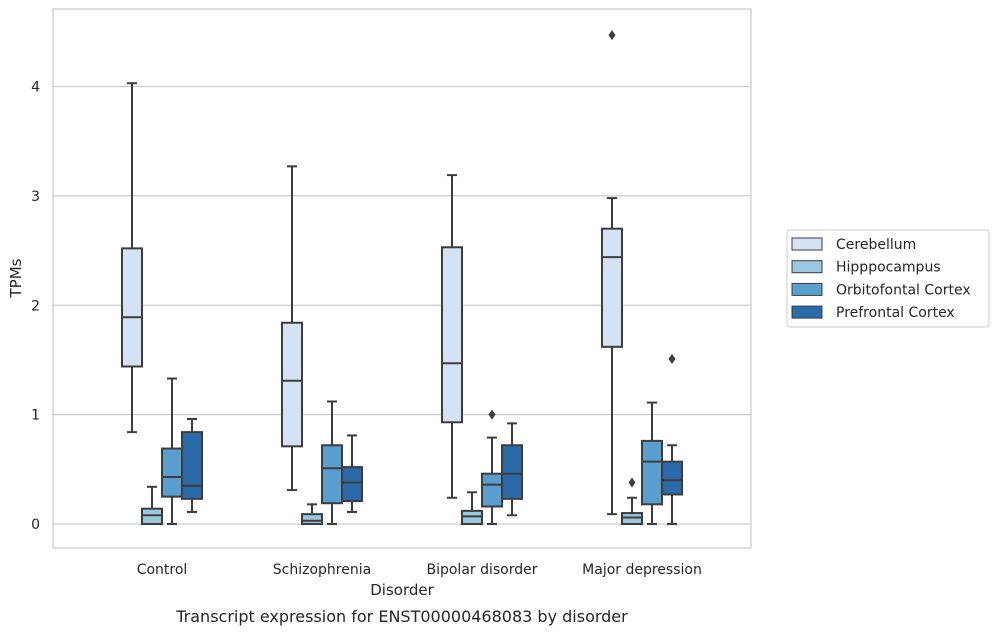  Describe the element at coordinates (162, 570) in the screenshot. I see `x-tick-label: Control` at that location.